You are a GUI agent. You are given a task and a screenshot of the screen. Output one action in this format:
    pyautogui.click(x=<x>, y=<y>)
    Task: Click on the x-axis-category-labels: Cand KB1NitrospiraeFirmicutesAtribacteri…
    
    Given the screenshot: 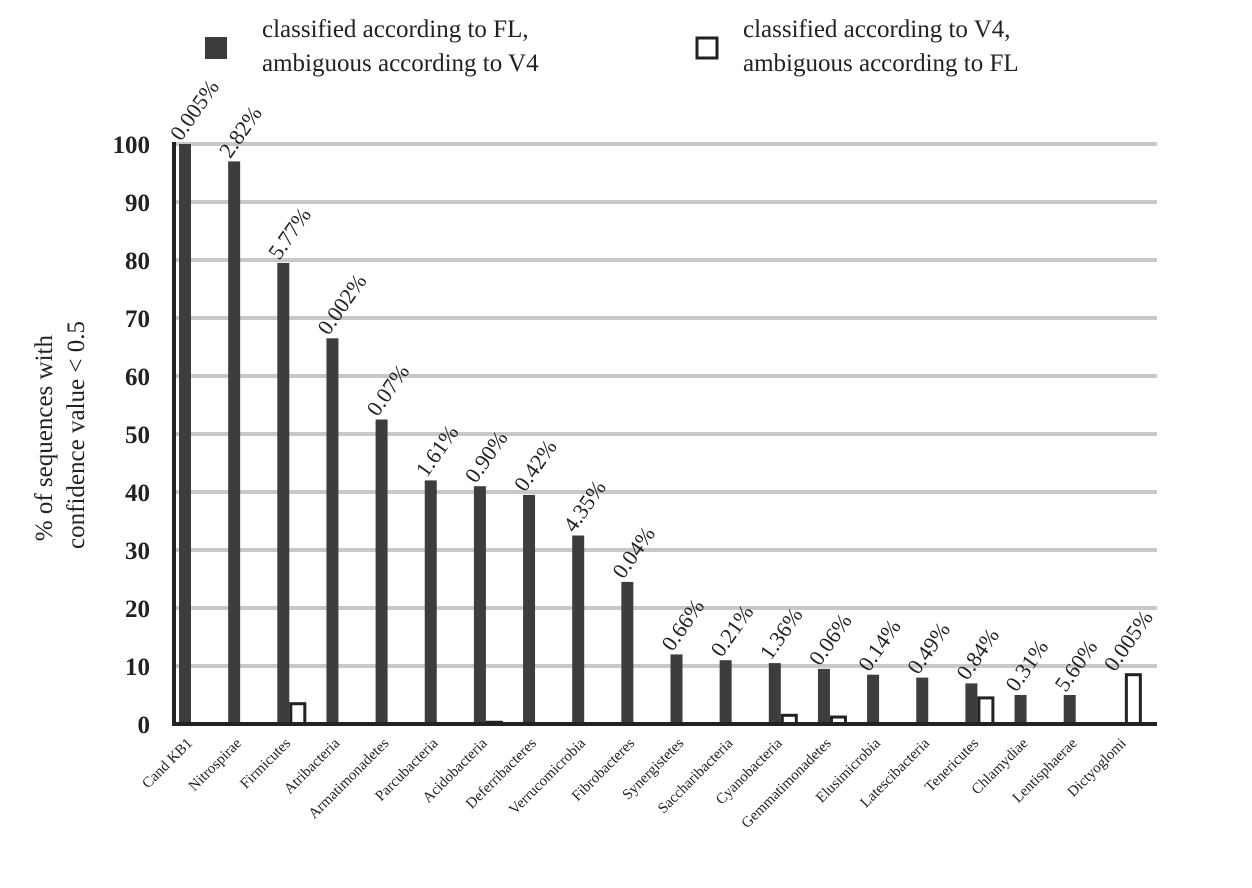 What is the action you would take?
    pyautogui.click(x=634, y=783)
    